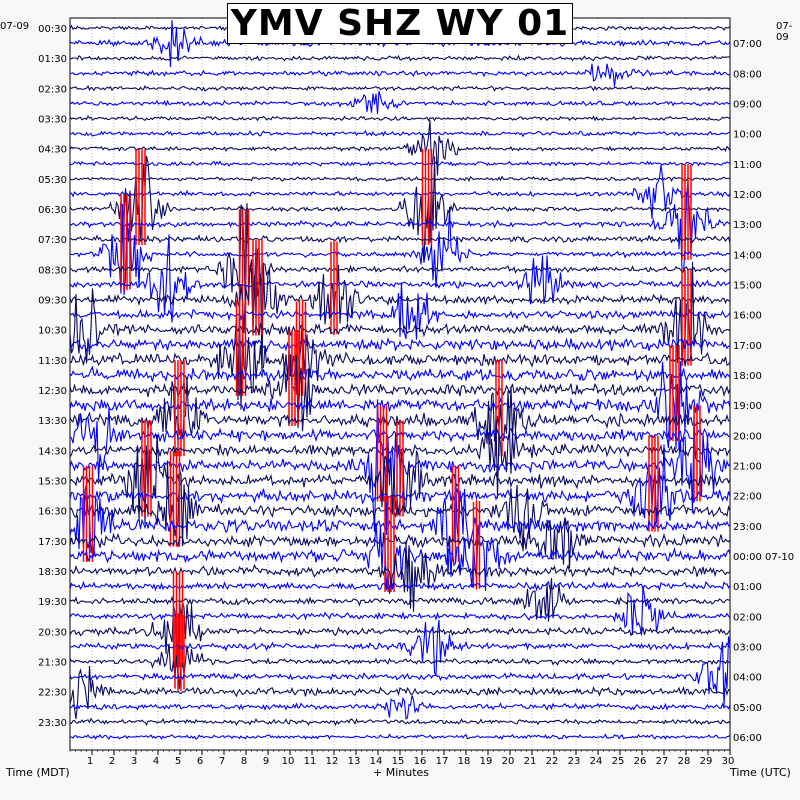 The image size is (800, 800). Describe the element at coordinates (156, 761) in the screenshot. I see `x-tick-label: 4` at that location.